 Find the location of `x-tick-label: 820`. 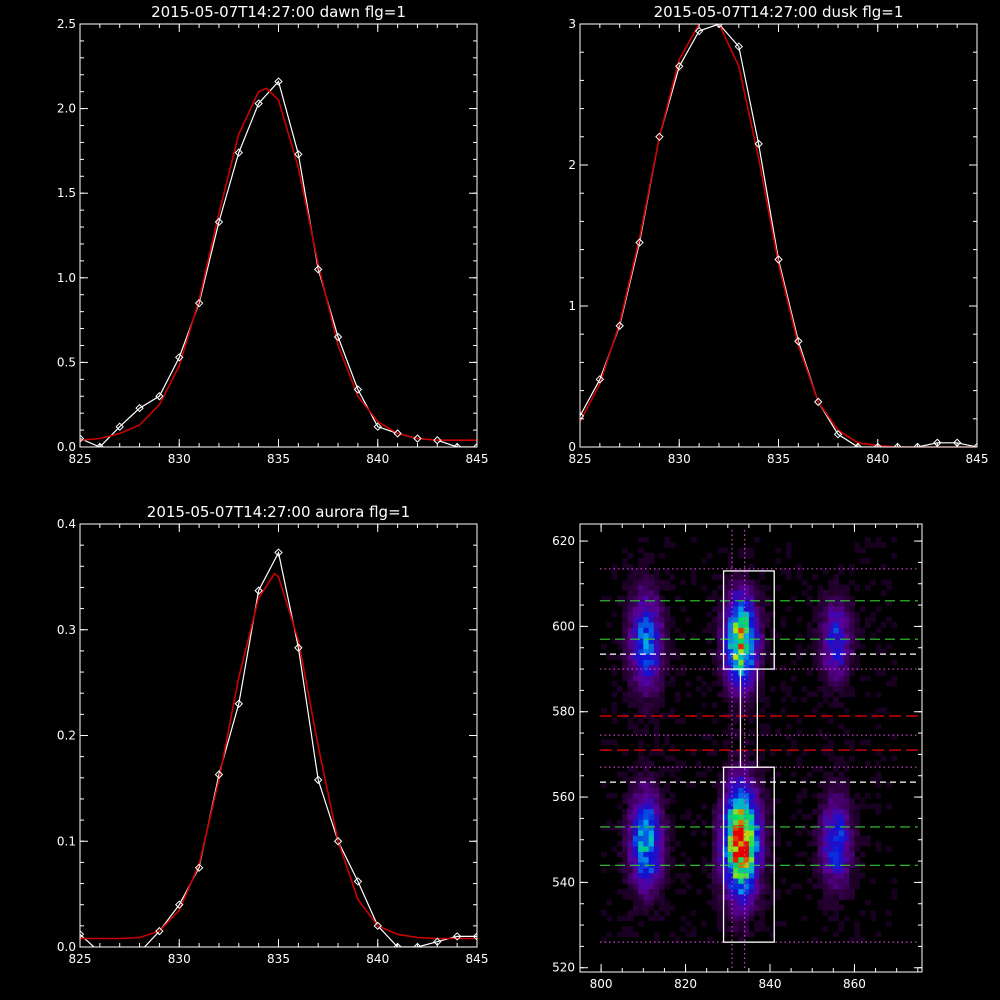

x-tick-label: 820 is located at coordinates (685, 984).